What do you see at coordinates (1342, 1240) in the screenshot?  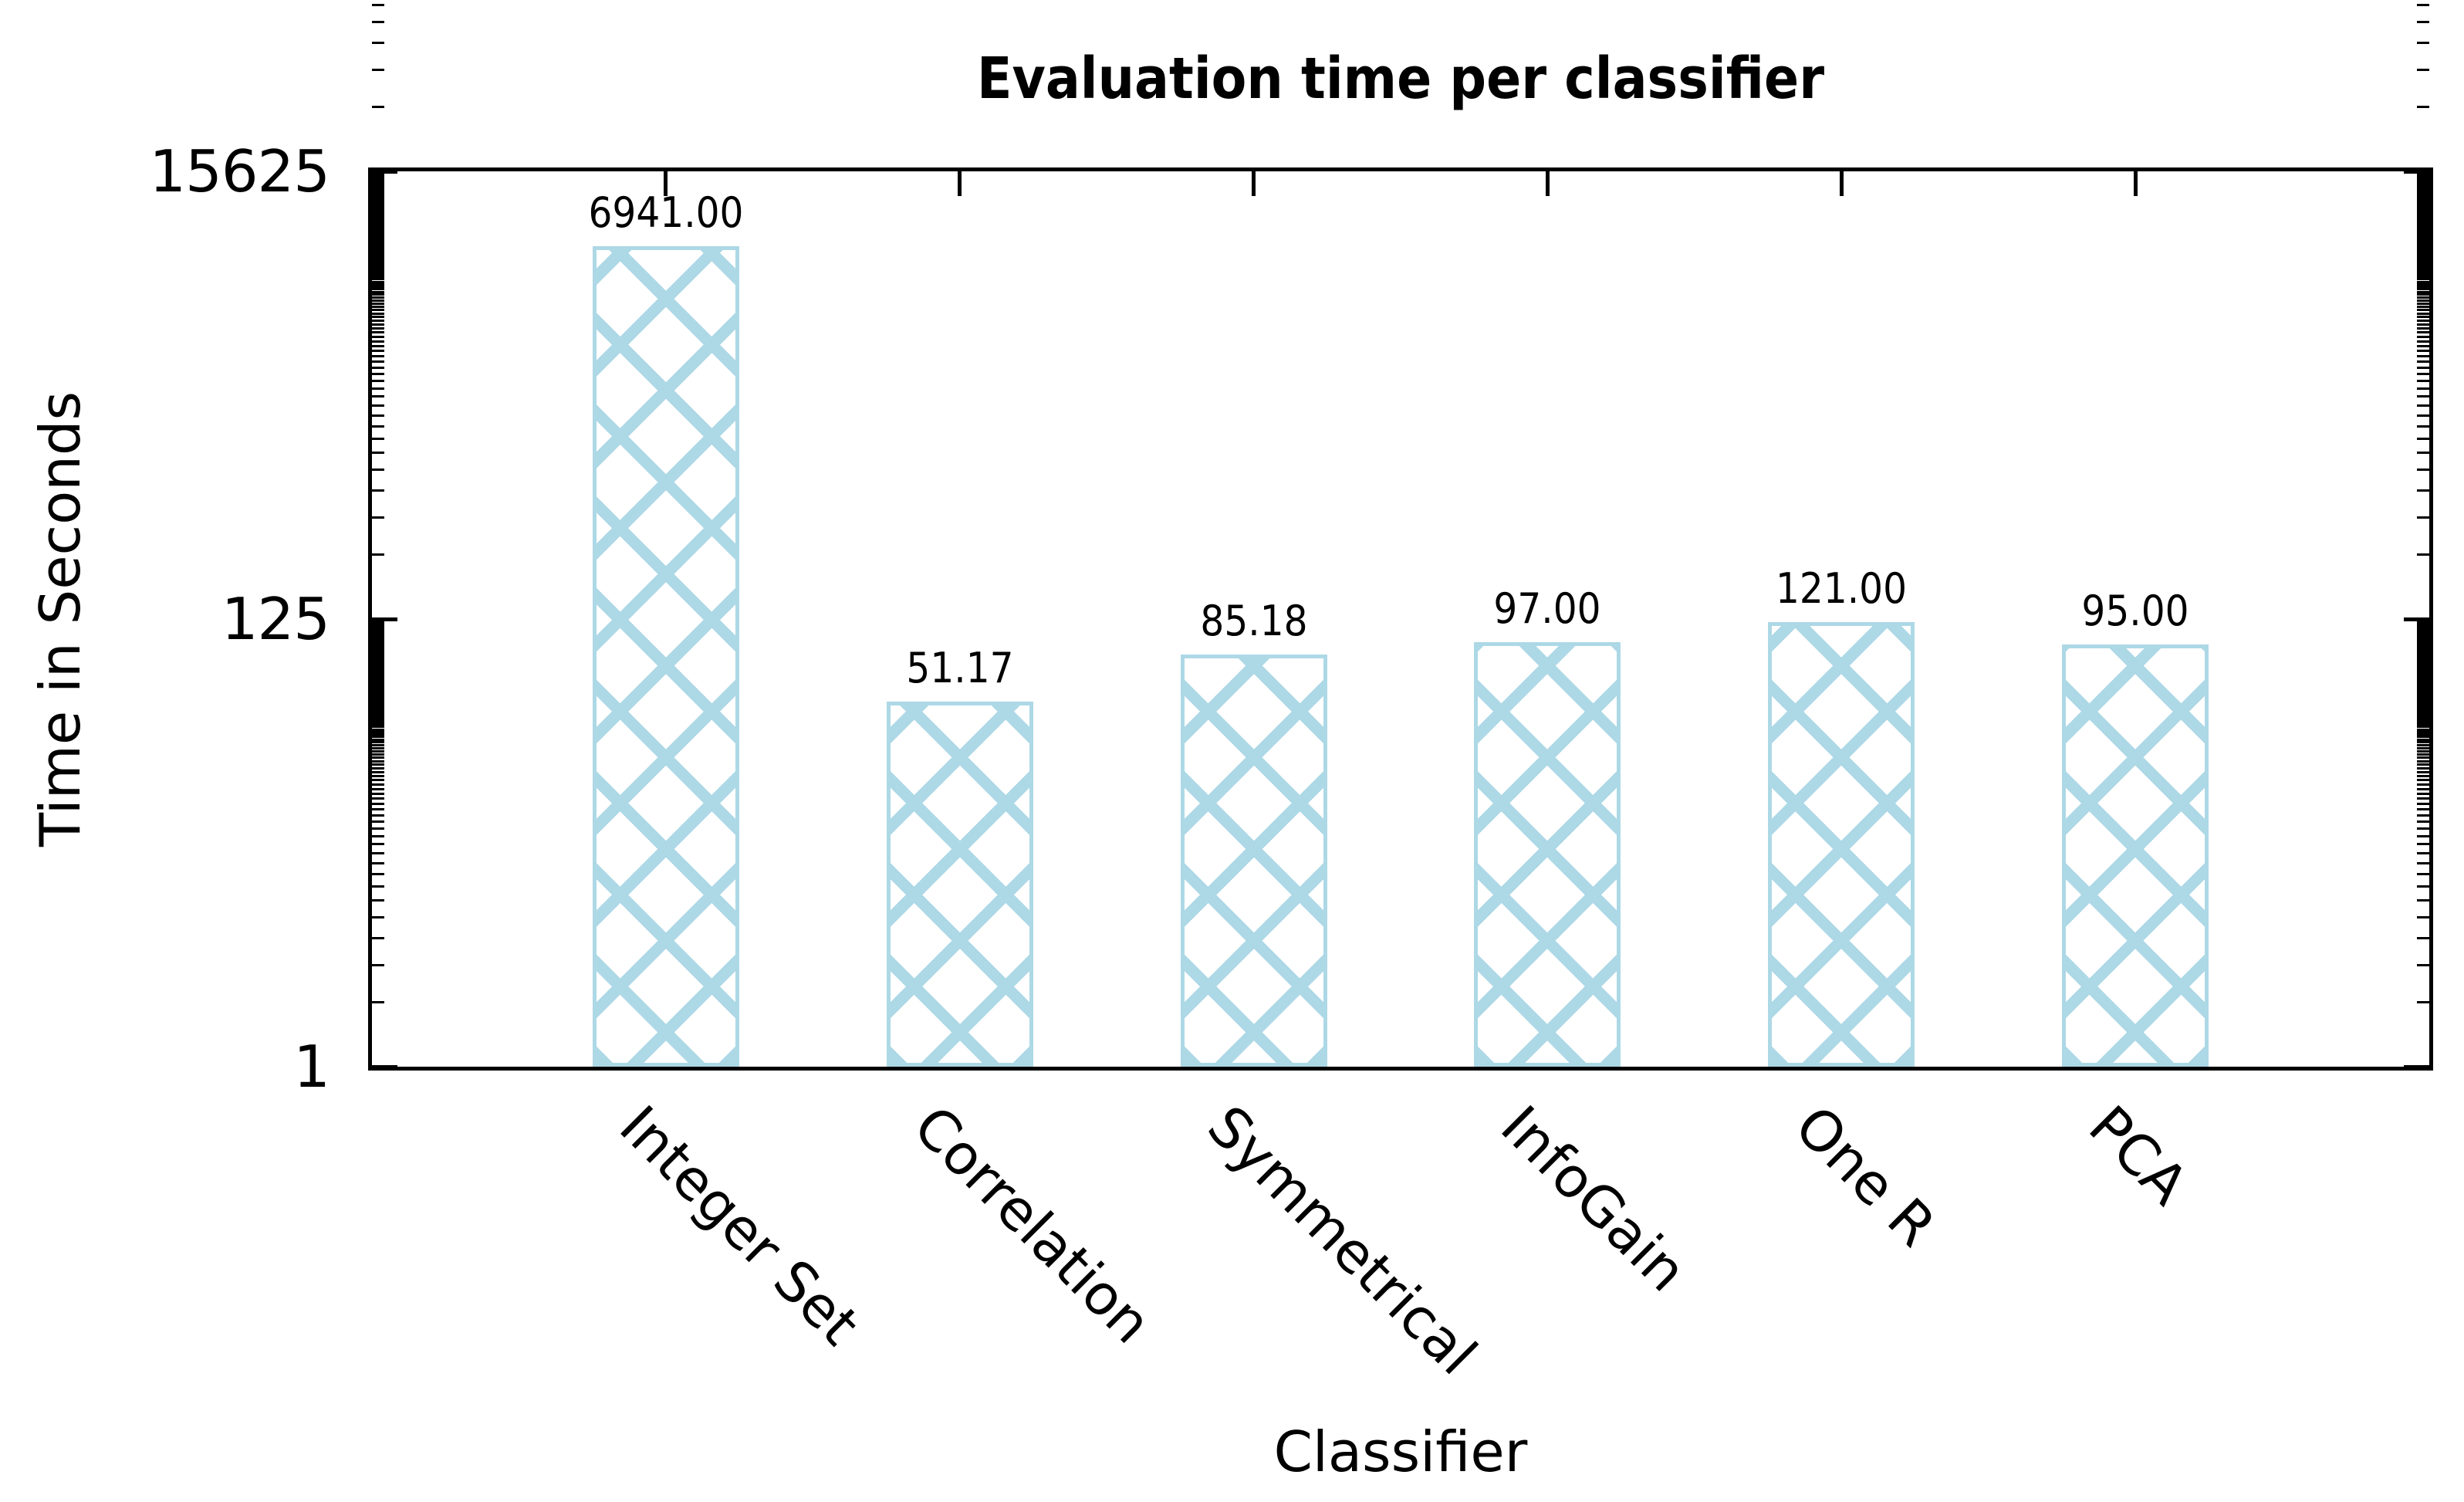 I see `x-tick-label: Symmetrical` at bounding box center [1342, 1240].